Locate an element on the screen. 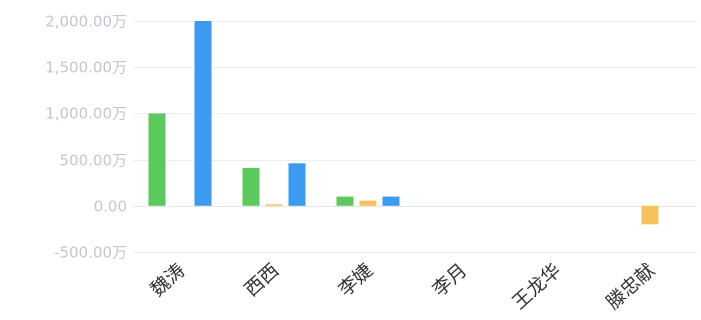 The image size is (701, 320). y-tick-label: 2,000.00万 is located at coordinates (86, 22).